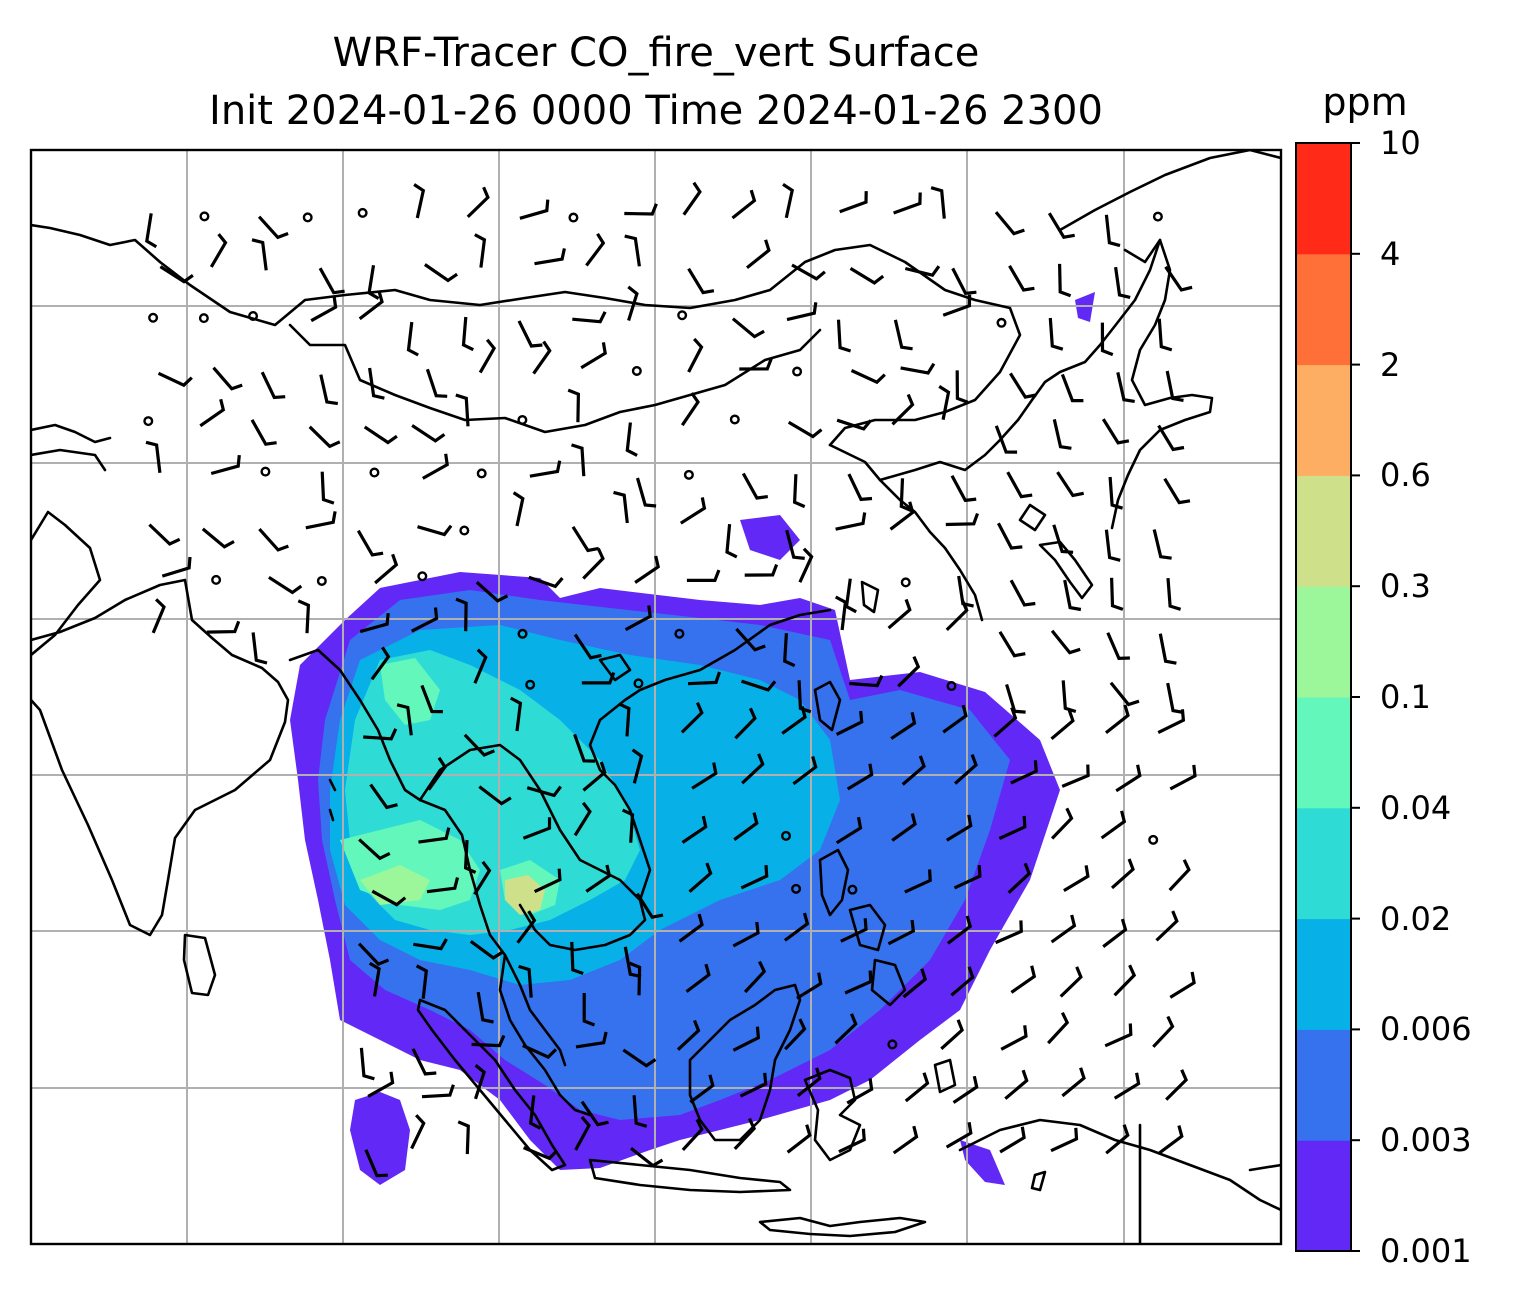 The image size is (1528, 1306). Describe the element at coordinates (1390, 253) in the screenshot. I see `colorbar-tick-label: 4` at that location.